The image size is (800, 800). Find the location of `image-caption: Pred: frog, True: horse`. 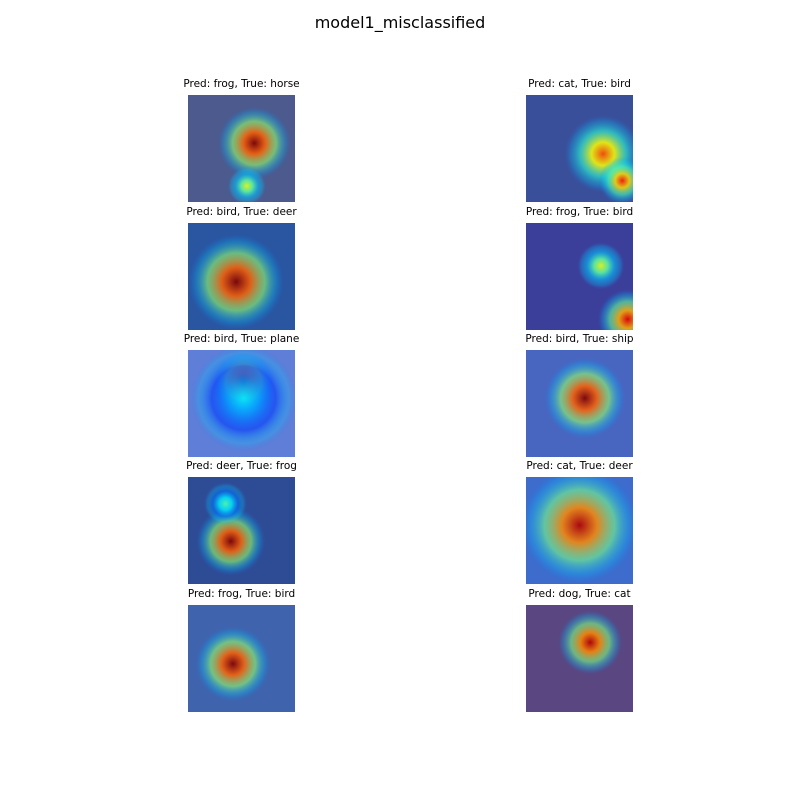

image-caption: Pred: frog, True: horse is located at coordinates (241, 84).